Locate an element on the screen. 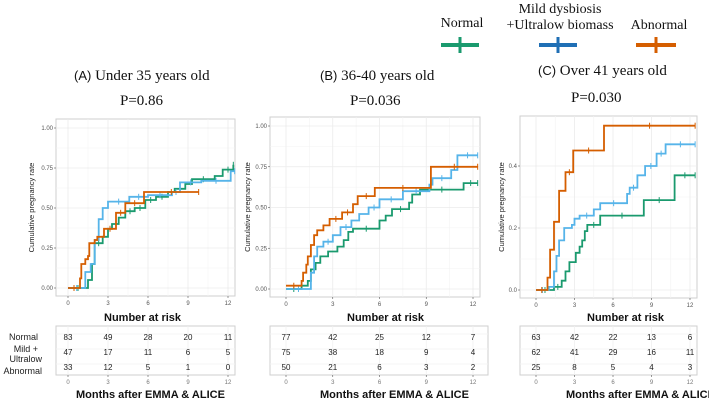 The image size is (709, 404). panel-b-ytick-label: 1.00 is located at coordinates (261, 127).